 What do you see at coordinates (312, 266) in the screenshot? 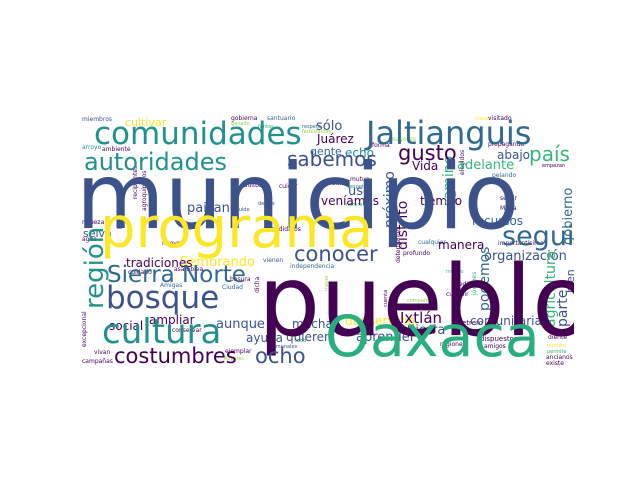
I see `word-independencia: independencia` at bounding box center [312, 266].